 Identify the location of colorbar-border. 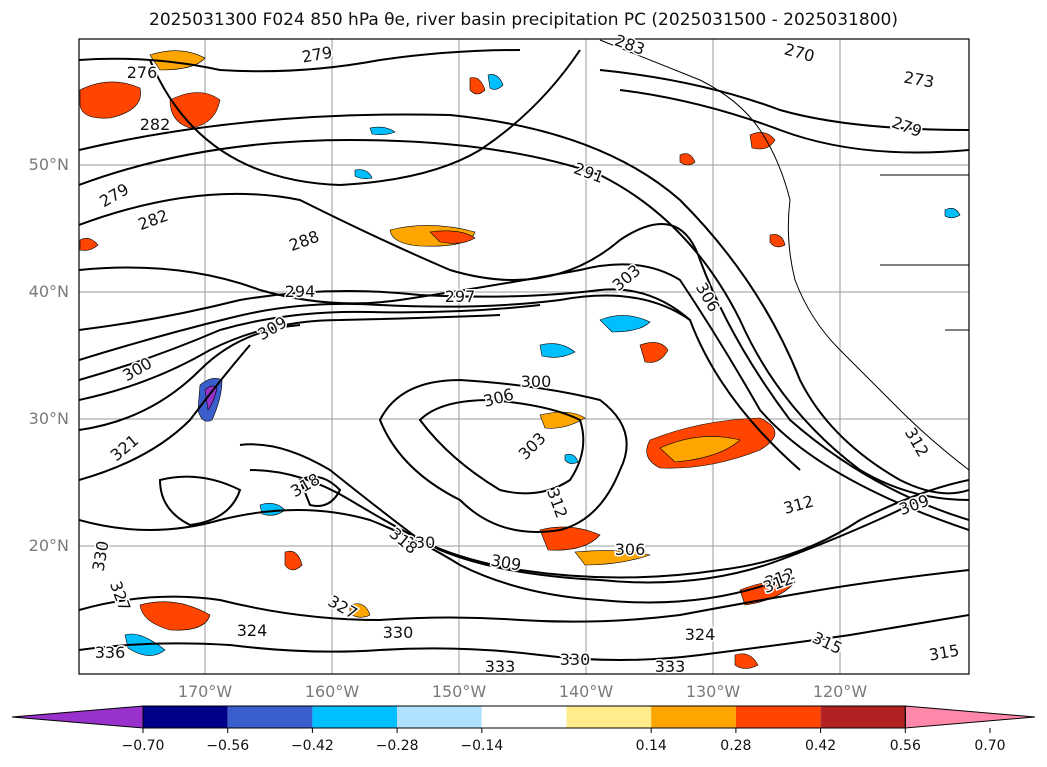
(524, 717).